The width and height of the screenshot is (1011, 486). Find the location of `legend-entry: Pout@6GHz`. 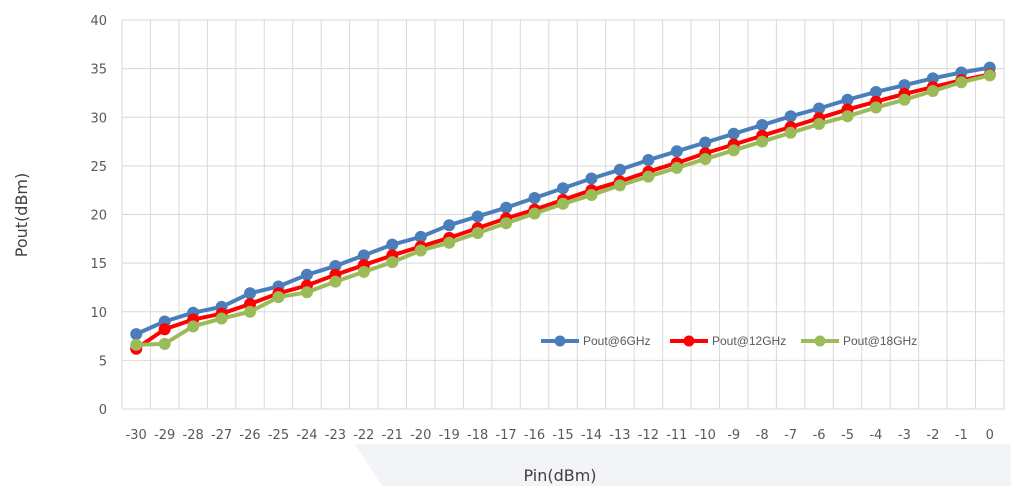

legend-entry: Pout@6GHz is located at coordinates (596, 341).